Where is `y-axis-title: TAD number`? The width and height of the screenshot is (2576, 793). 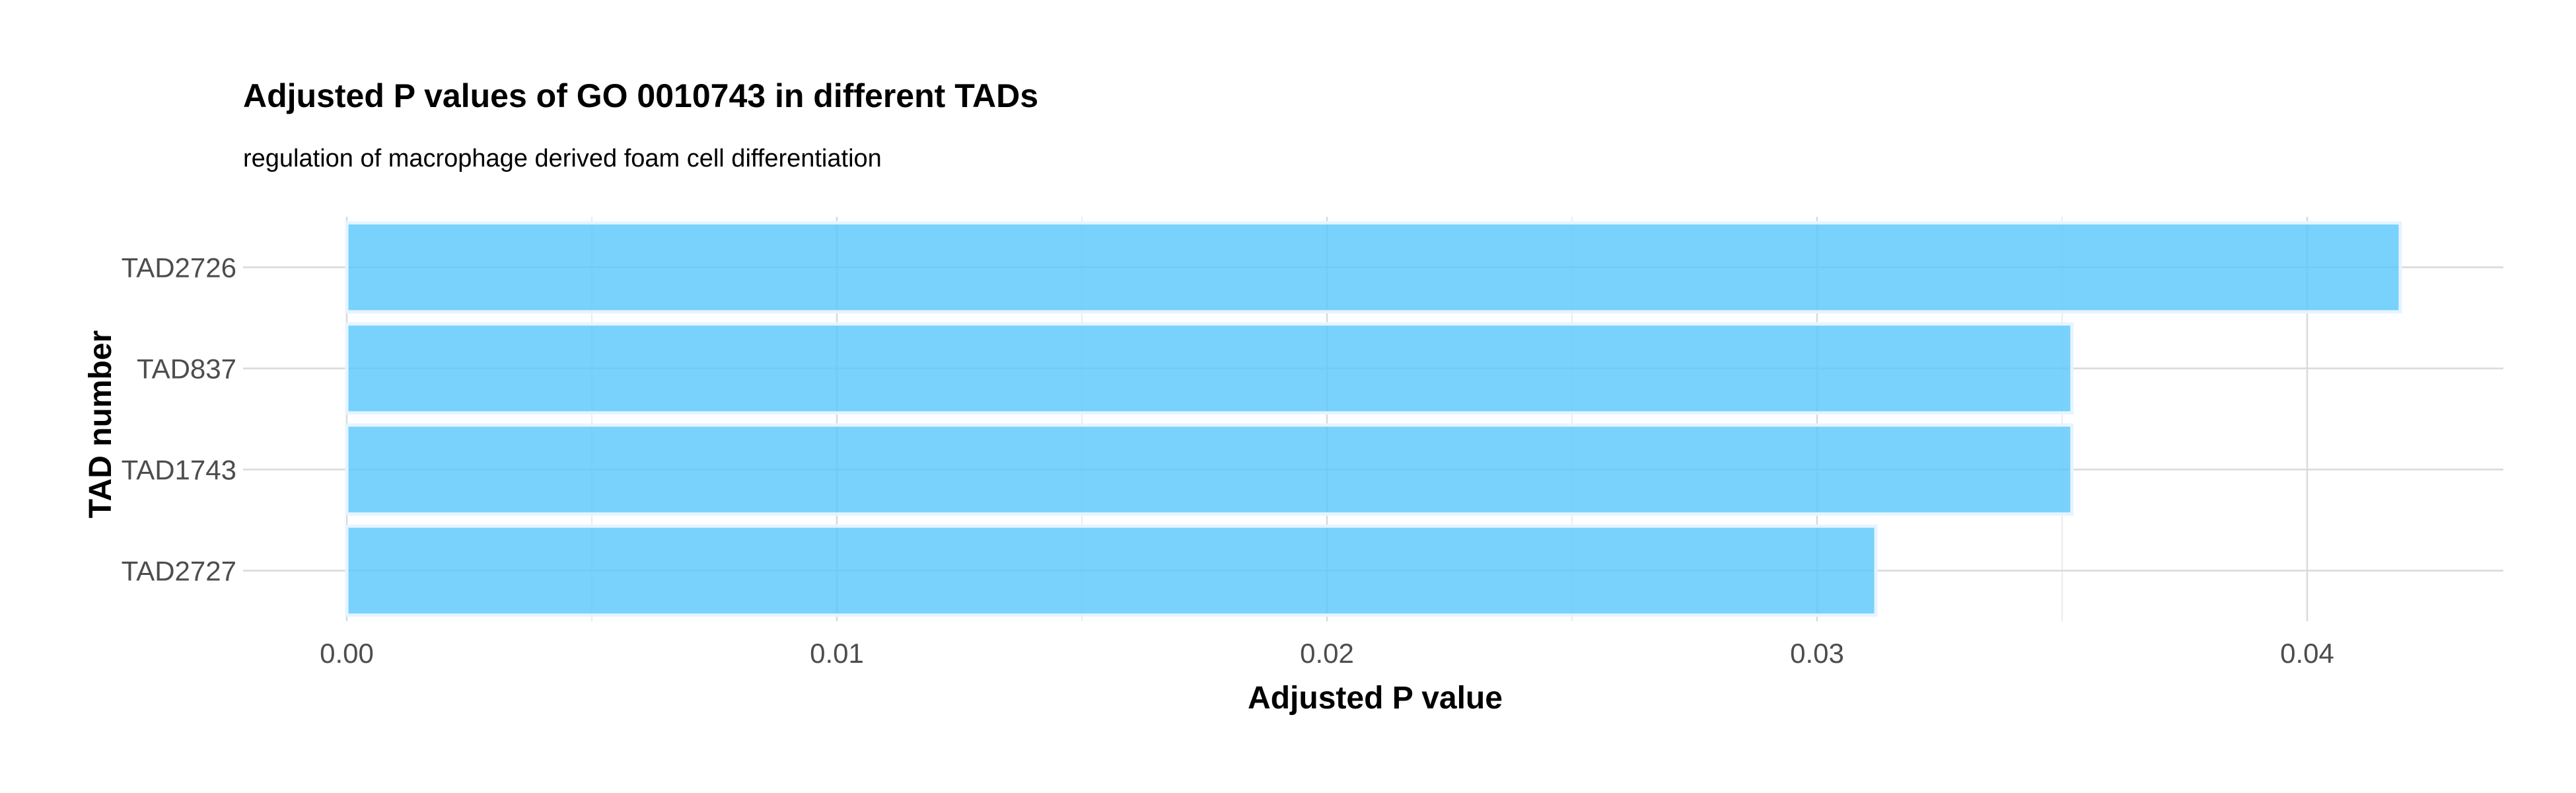
y-axis-title: TAD number is located at coordinates (101, 424).